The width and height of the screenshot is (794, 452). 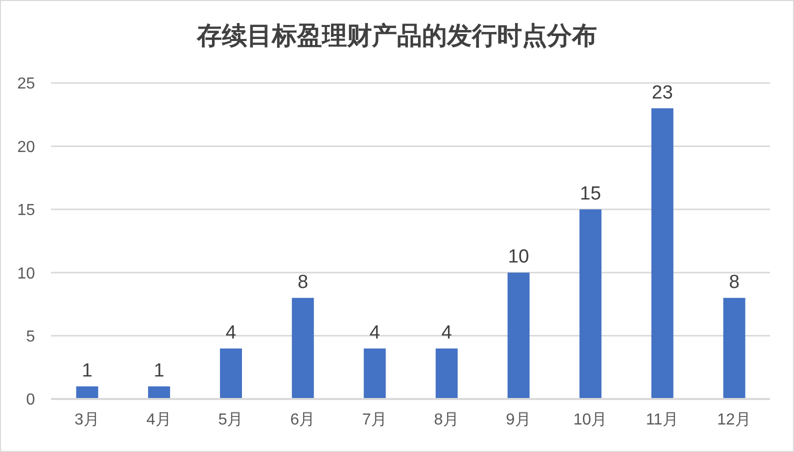 What do you see at coordinates (87, 419) in the screenshot?
I see `x-tick-label: 3月` at bounding box center [87, 419].